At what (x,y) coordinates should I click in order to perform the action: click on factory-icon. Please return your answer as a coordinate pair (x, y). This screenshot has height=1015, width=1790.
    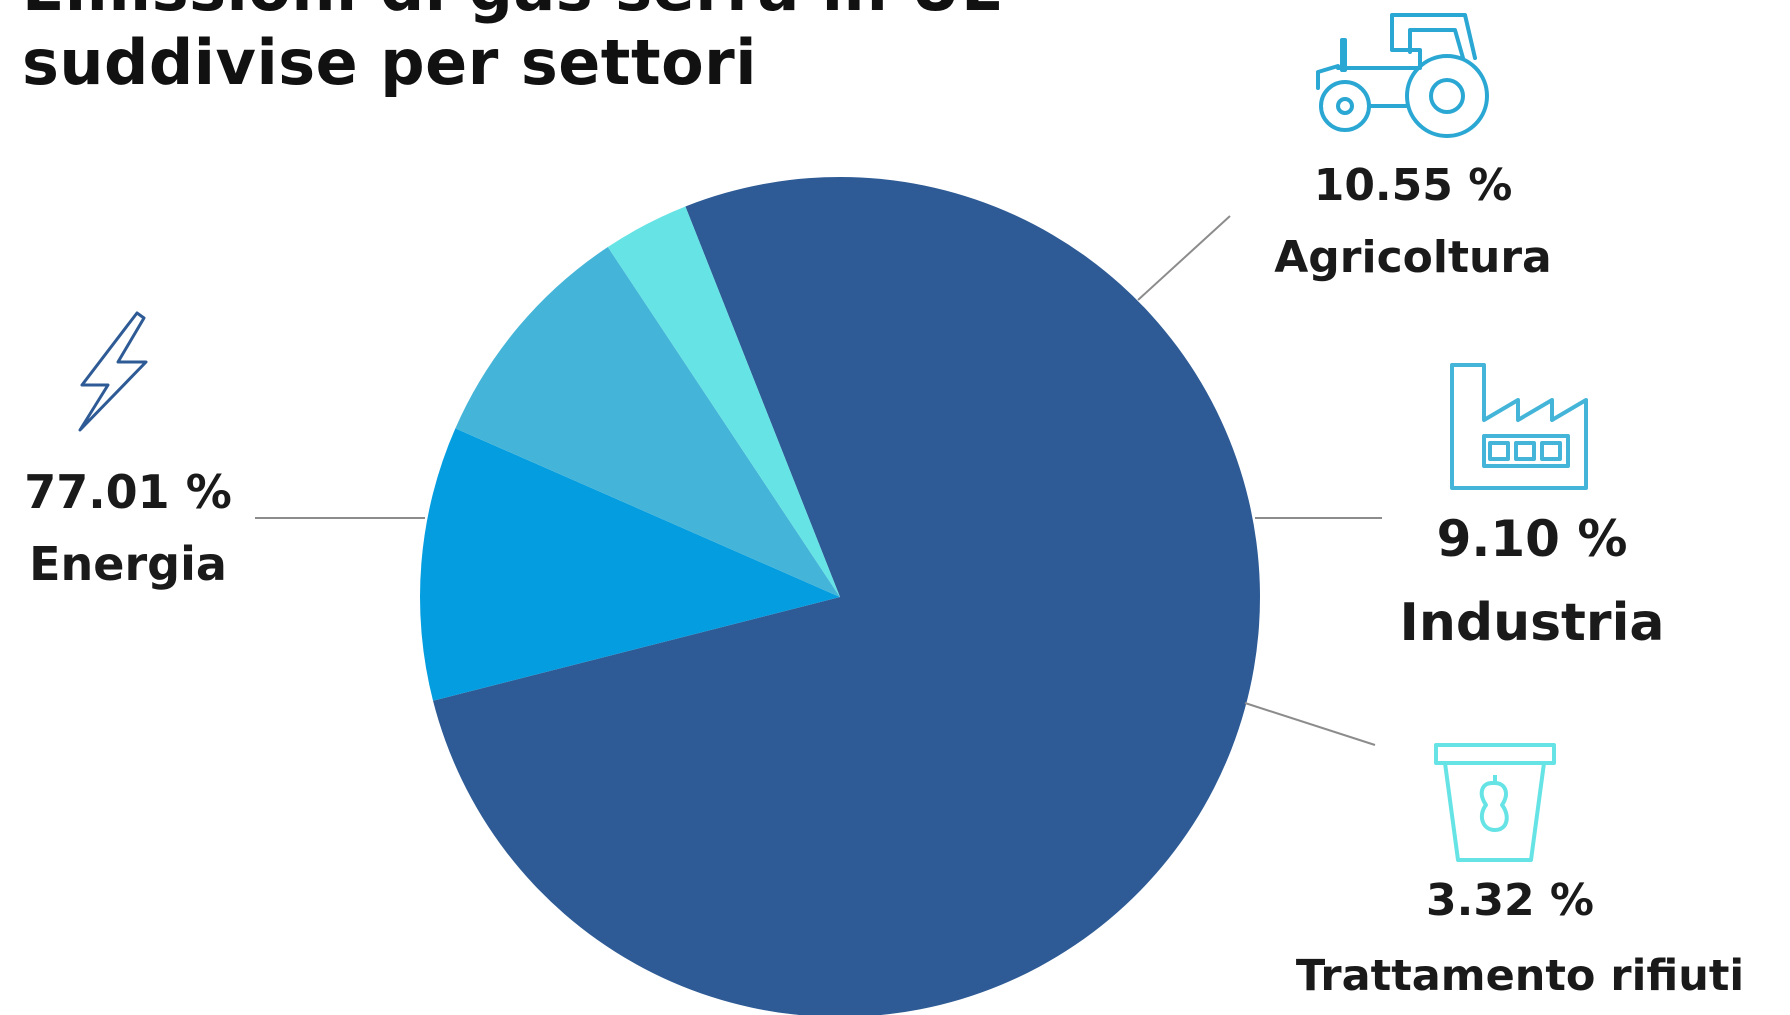
    Looking at the image, I should click on (1519, 426).